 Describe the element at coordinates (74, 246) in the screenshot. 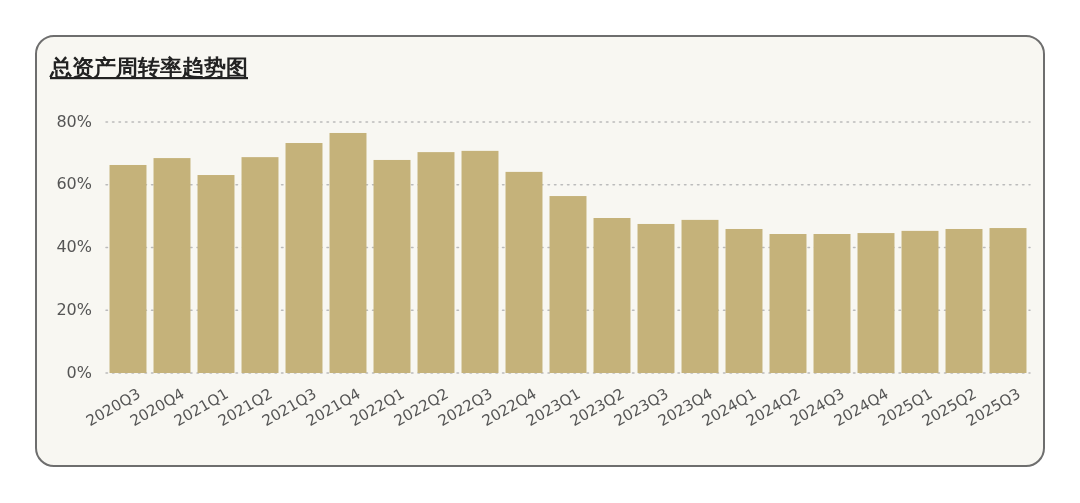

I see `y-tick-label: 40%` at that location.